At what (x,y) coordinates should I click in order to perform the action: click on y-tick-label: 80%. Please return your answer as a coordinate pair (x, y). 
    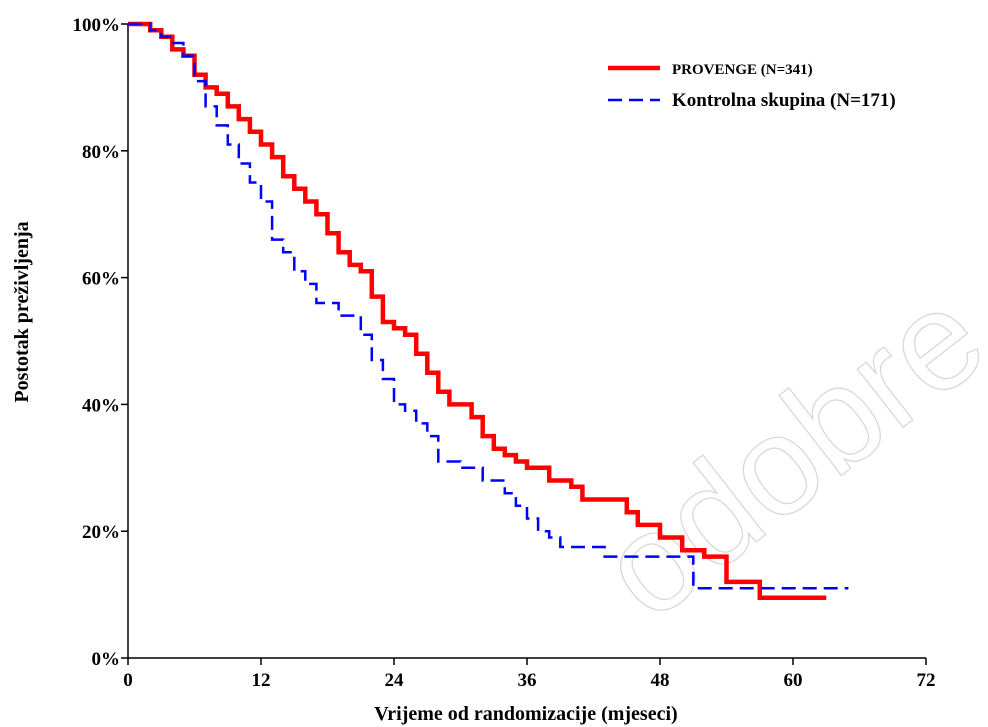
    Looking at the image, I should click on (101, 152).